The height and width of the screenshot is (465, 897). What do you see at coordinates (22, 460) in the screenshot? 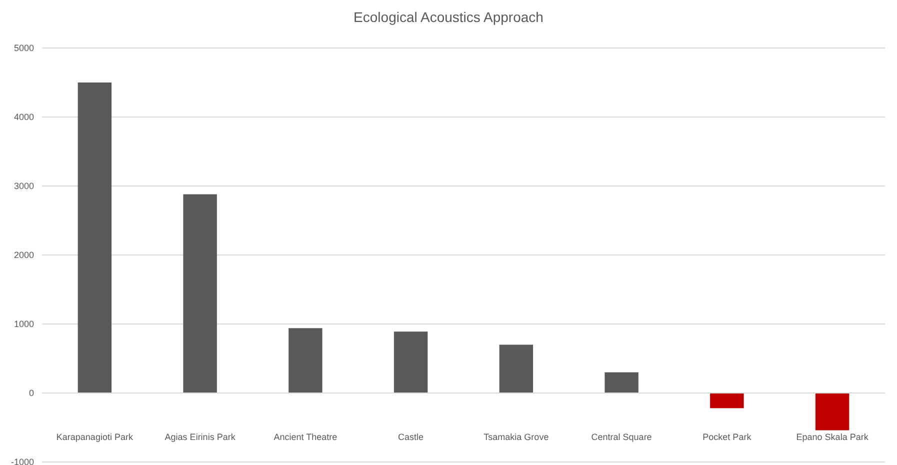
I see `y-tick-label: -1000` at bounding box center [22, 460].